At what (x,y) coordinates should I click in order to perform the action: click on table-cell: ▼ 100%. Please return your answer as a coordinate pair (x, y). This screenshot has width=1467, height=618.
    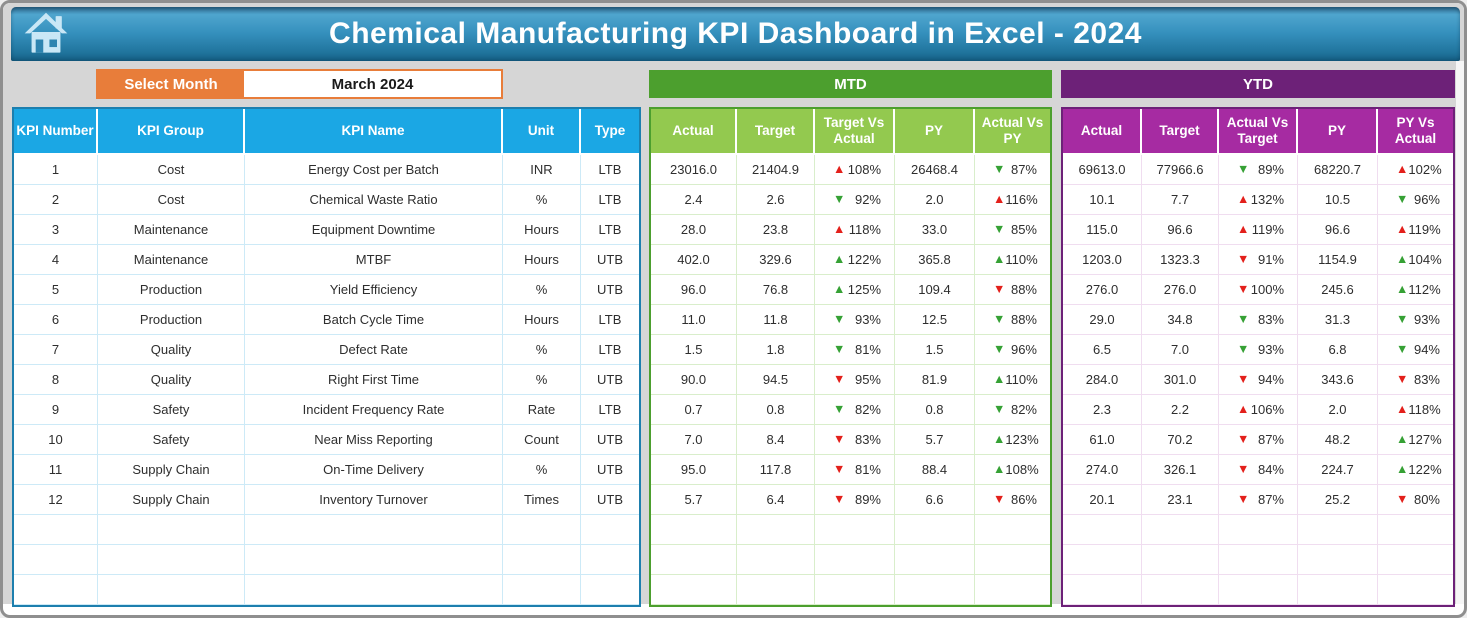
    Looking at the image, I should click on (1258, 290).